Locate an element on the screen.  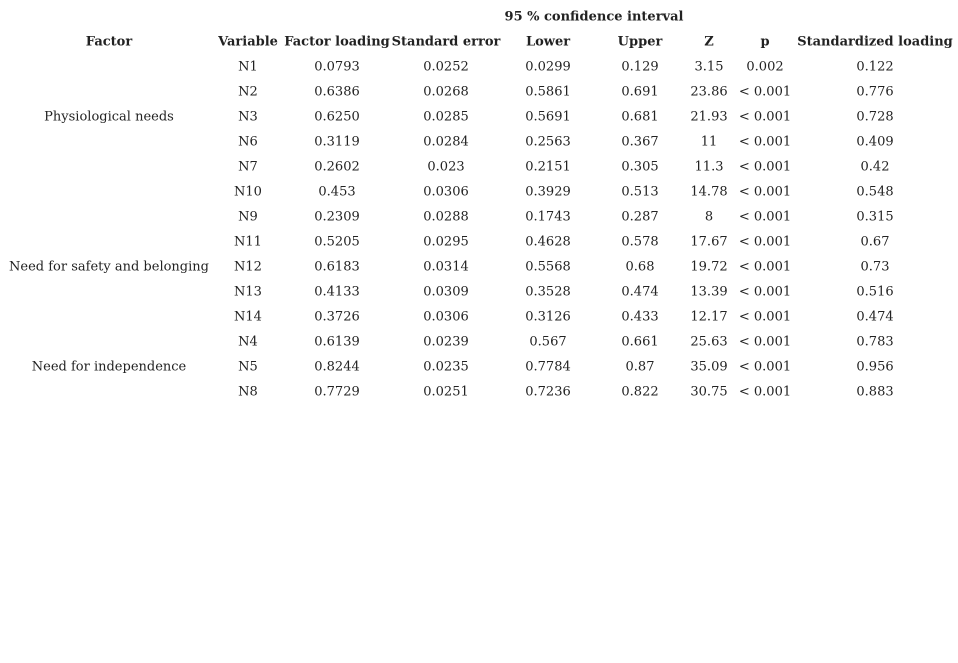
factor-label: Physiological needs is located at coordinates (109, 117).